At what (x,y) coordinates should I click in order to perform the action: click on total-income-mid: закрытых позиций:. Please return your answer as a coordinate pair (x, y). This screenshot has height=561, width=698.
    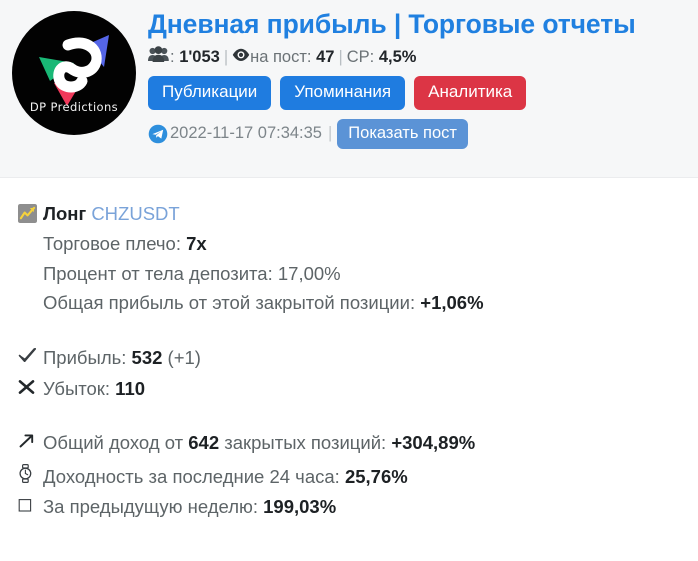
    Looking at the image, I should click on (305, 442).